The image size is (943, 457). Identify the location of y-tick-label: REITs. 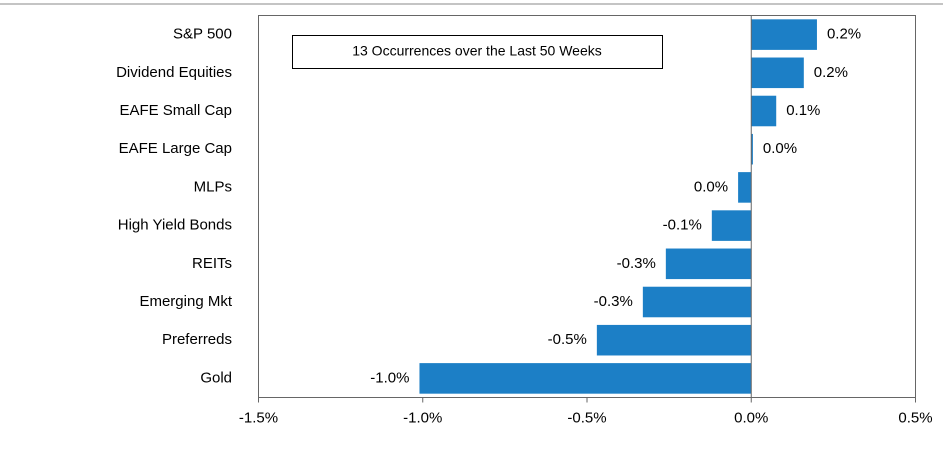
(212, 263).